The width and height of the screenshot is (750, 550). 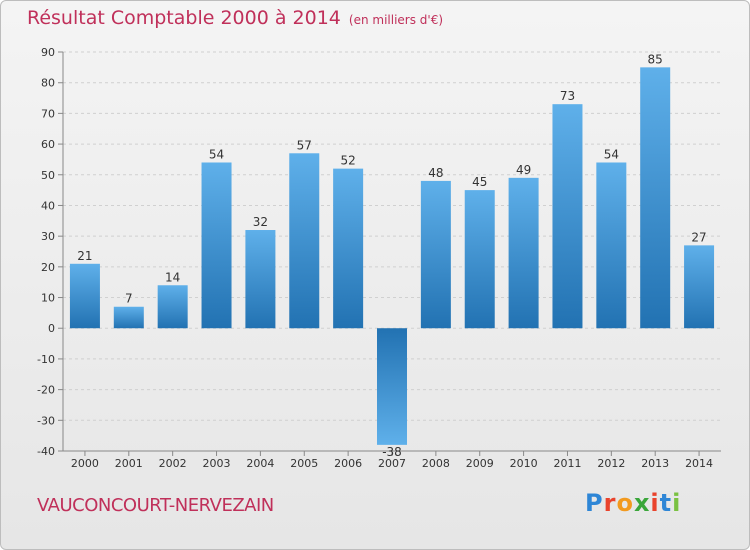 What do you see at coordinates (436, 463) in the screenshot?
I see `x-tick-label: 2008` at bounding box center [436, 463].